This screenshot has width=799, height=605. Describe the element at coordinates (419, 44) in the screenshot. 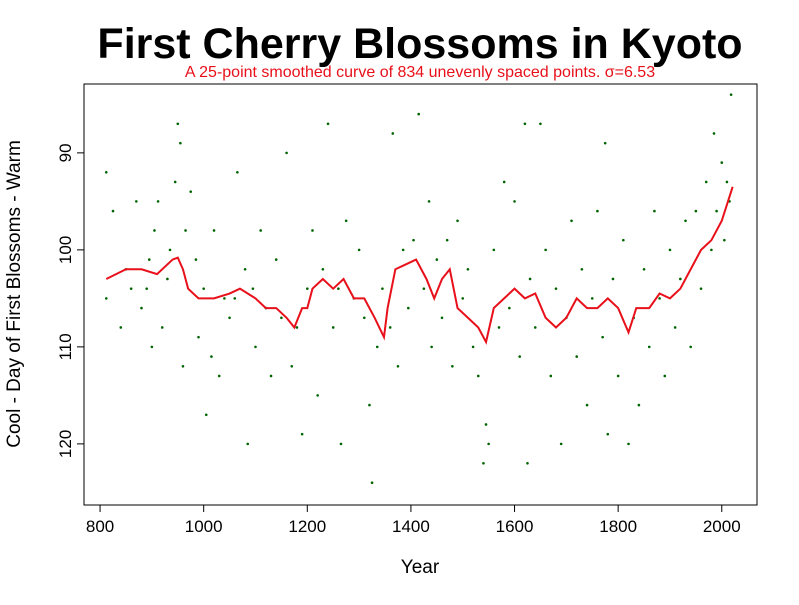

I see `chart-title: First Cherry Blossoms in Kyoto` at that location.